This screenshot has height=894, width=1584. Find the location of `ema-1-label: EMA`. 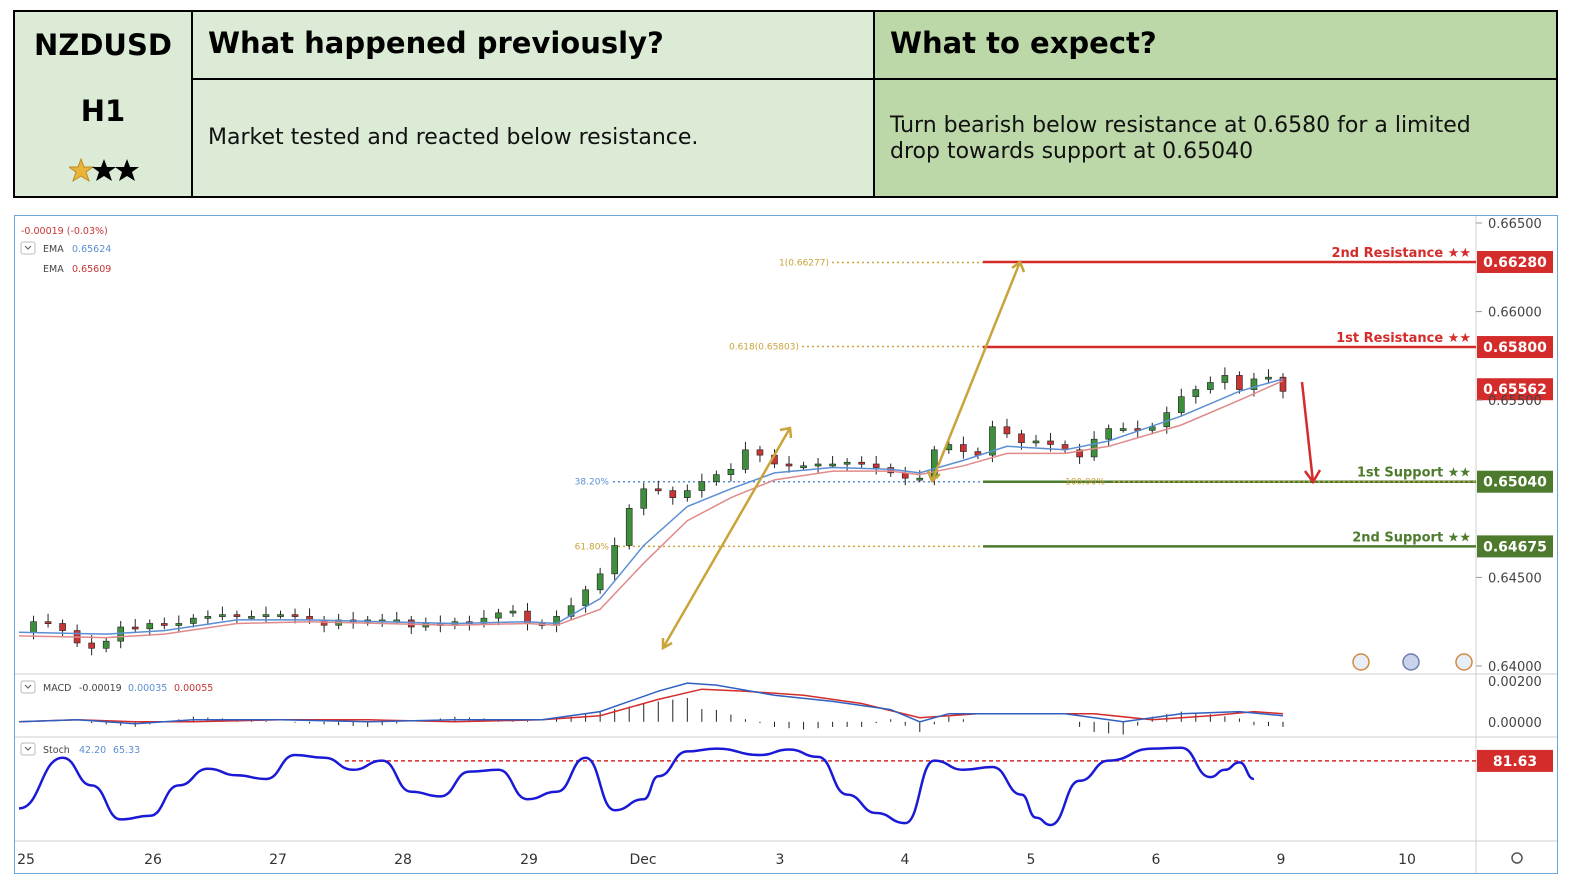

ema-1-label: EMA is located at coordinates (53, 249).